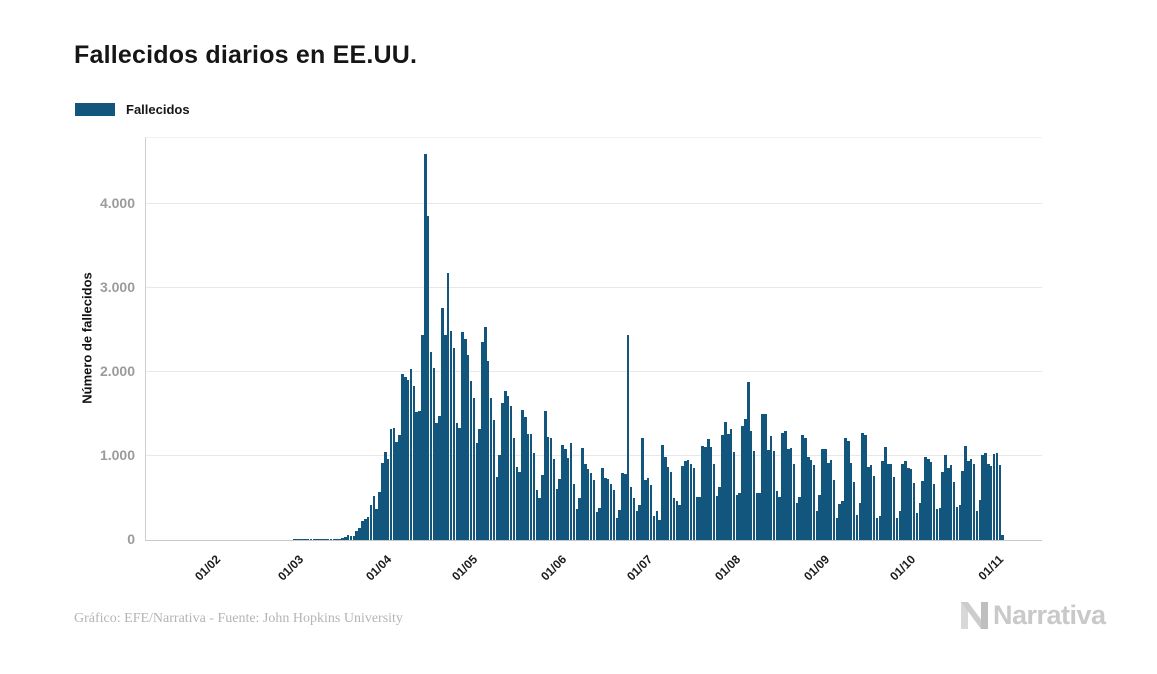 The image size is (1157, 674). I want to click on x-tick-label: 01/09, so click(816, 568).